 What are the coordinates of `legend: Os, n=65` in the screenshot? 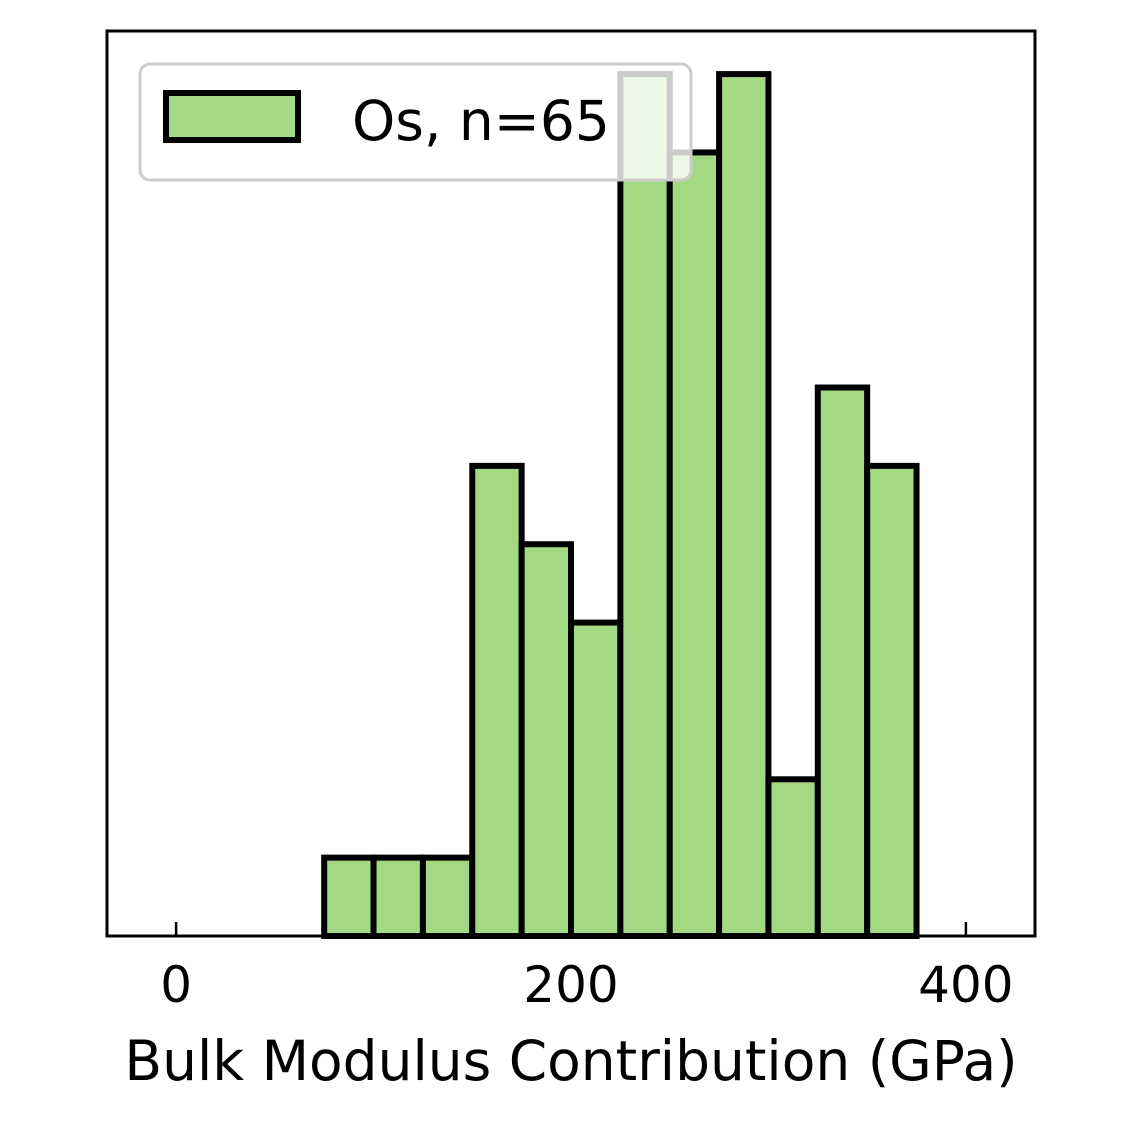 It's located at (415, 122).